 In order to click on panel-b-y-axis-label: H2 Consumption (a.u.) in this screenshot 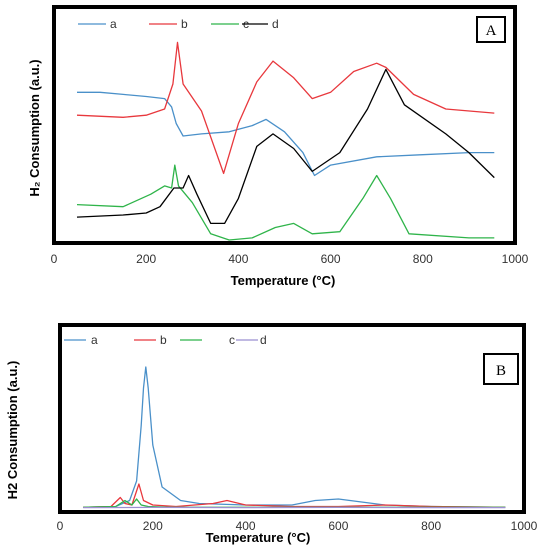, I will do `click(12, 430)`.